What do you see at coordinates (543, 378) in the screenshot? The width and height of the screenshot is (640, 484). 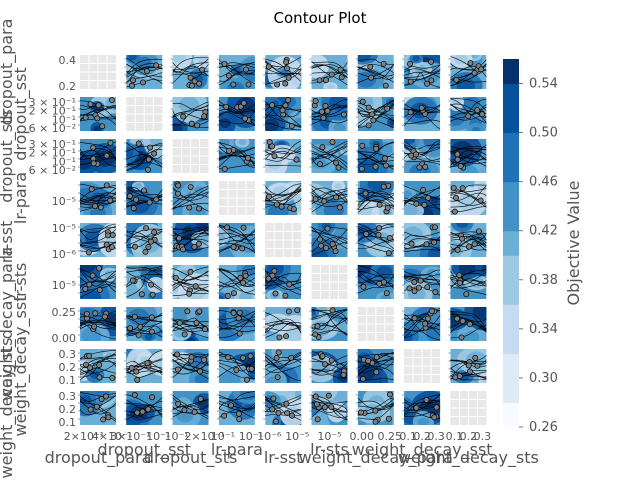 I see `colorbar-tick-label: 0.30` at bounding box center [543, 378].